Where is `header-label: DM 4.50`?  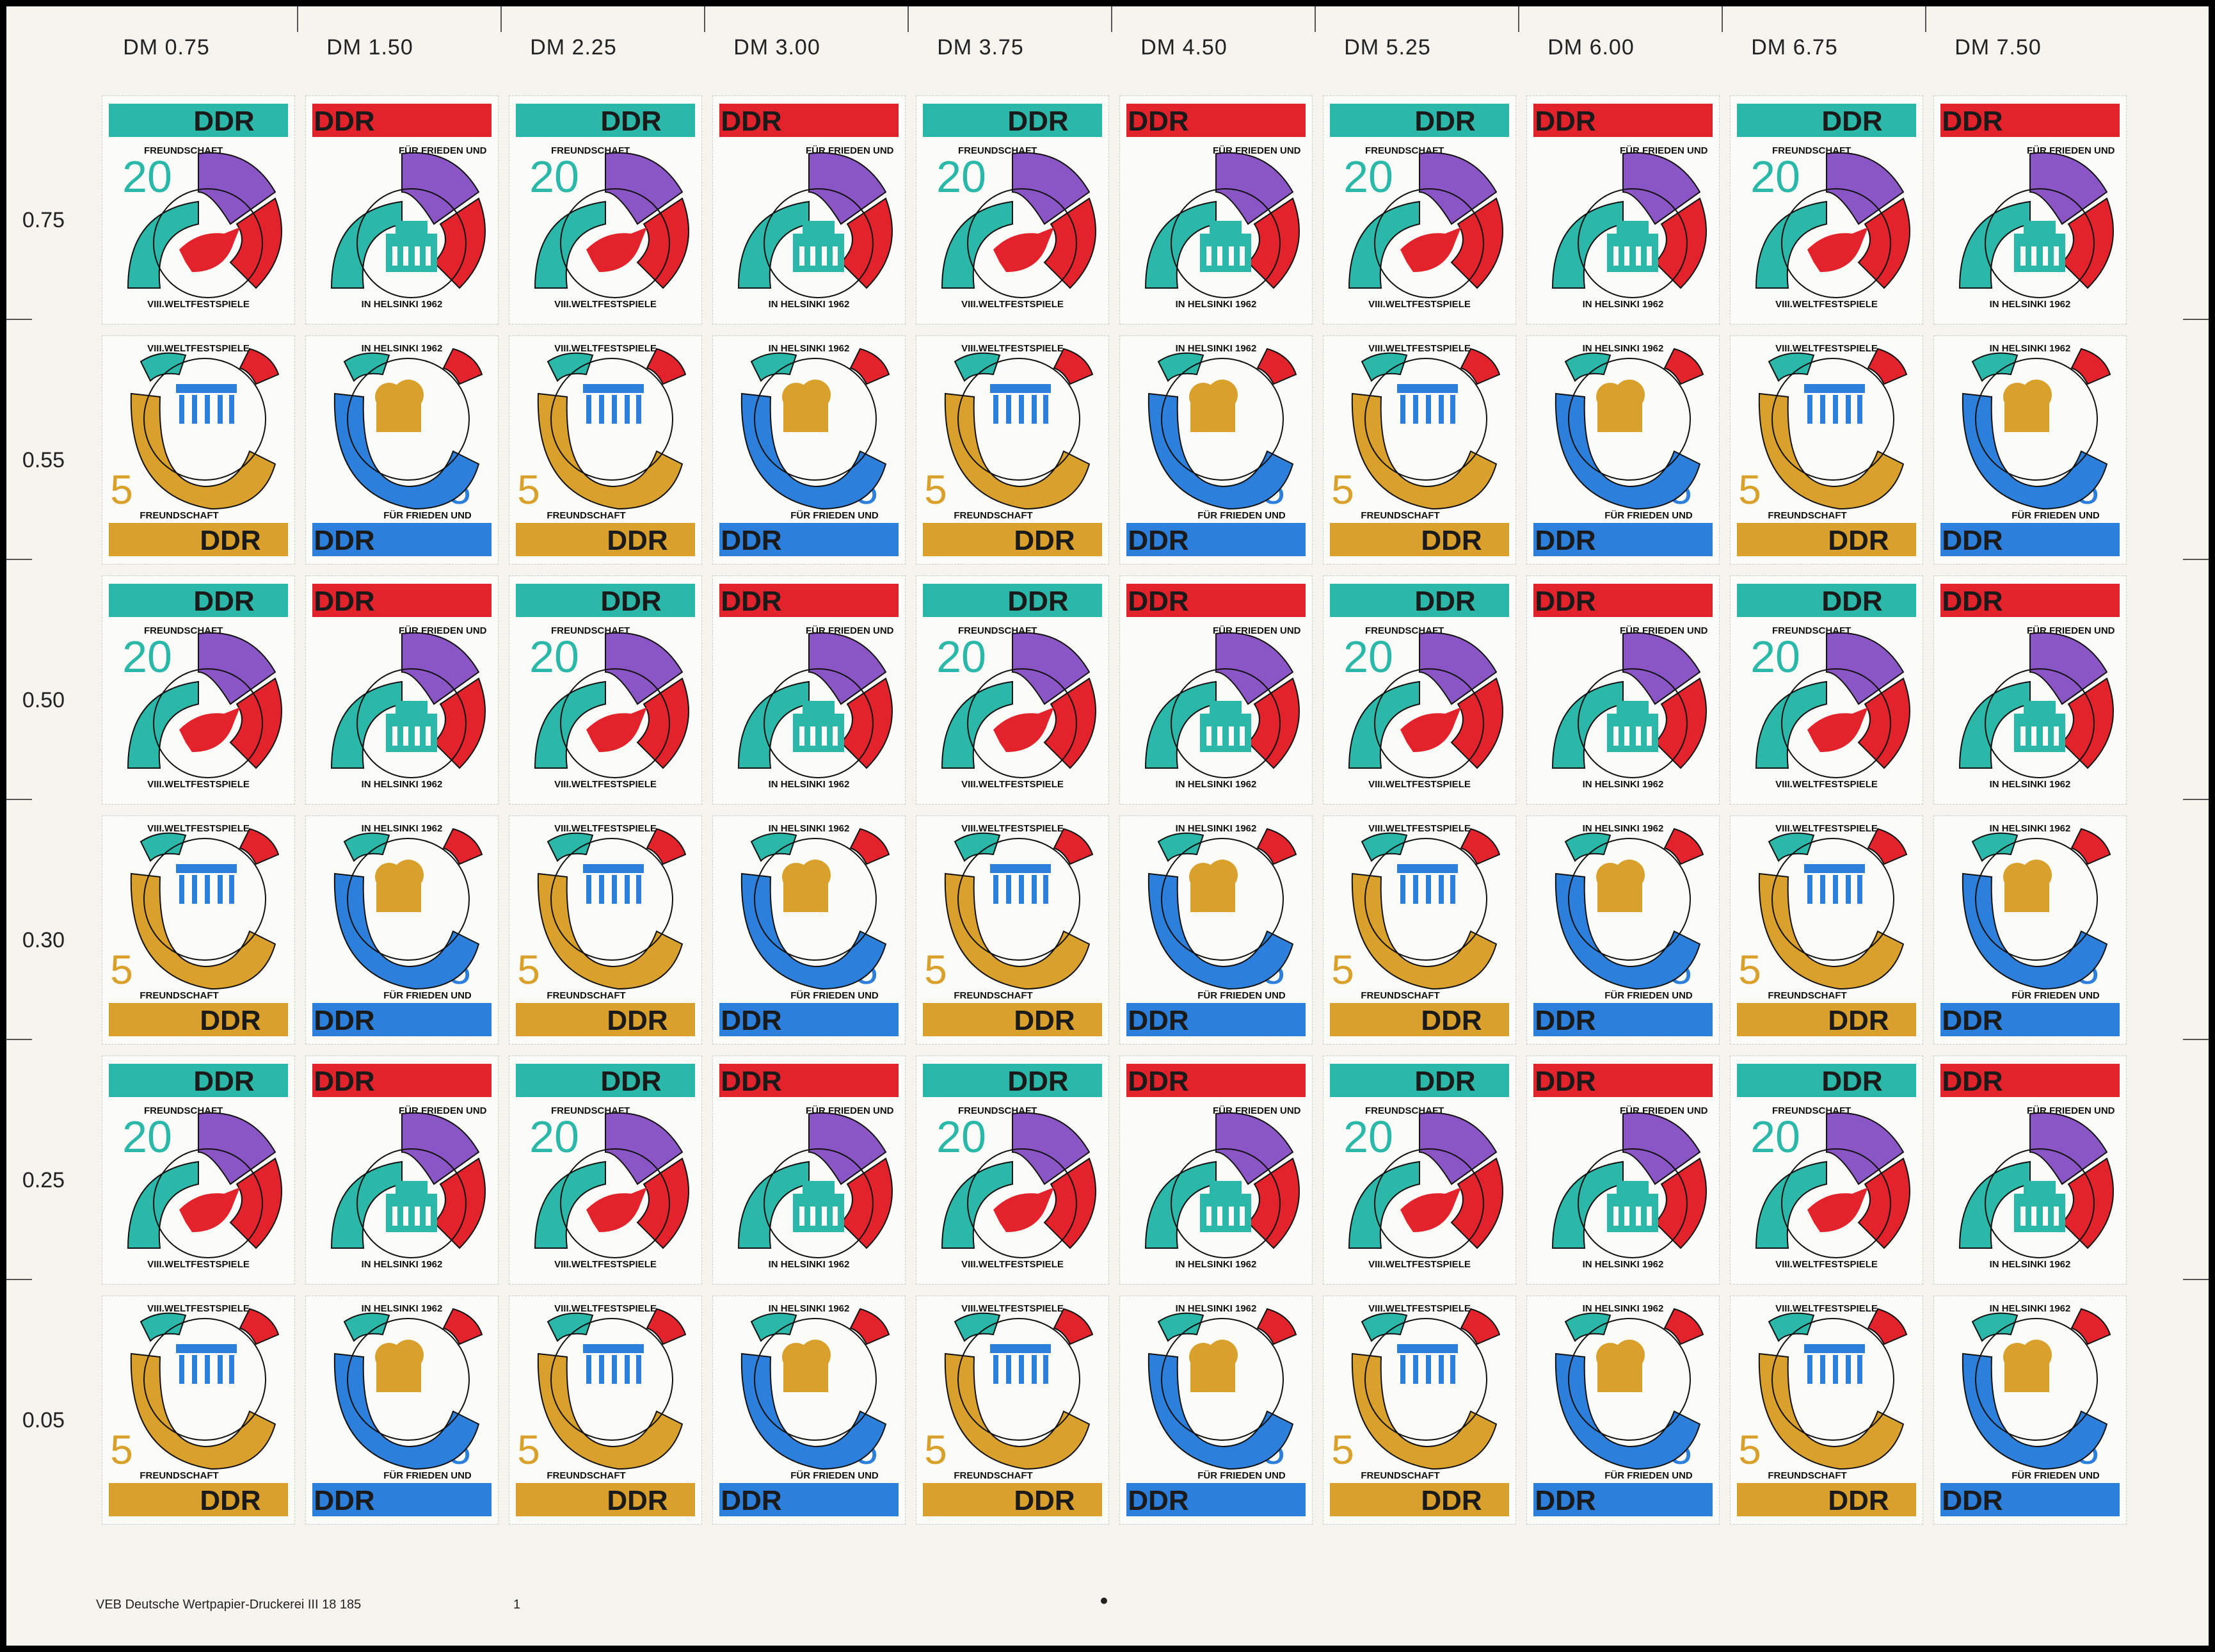 header-label: DM 4.50 is located at coordinates (1183, 47).